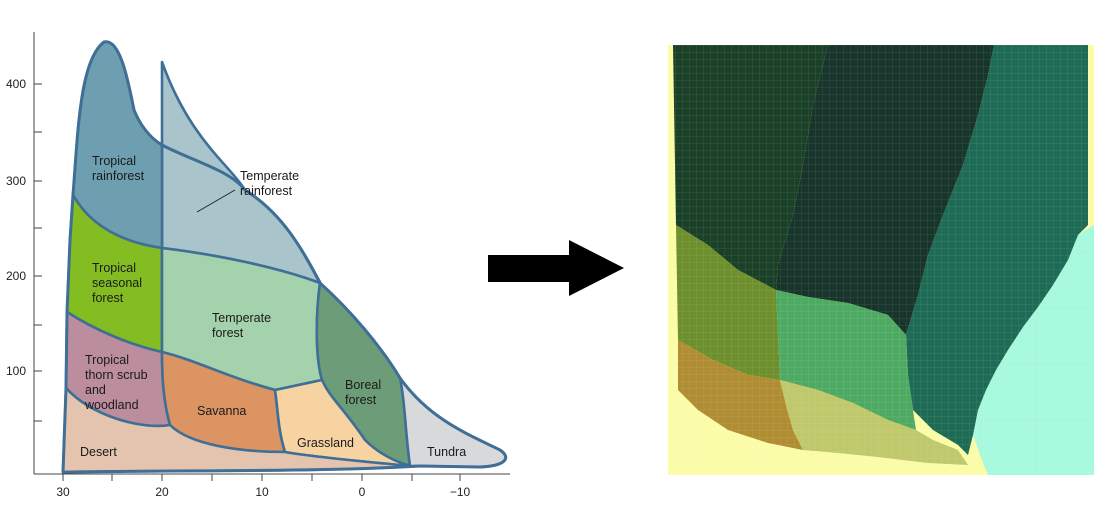  I want to click on label-tropical-thorn-scrub: Tropical thorn scrub and woodland, so click(117, 382).